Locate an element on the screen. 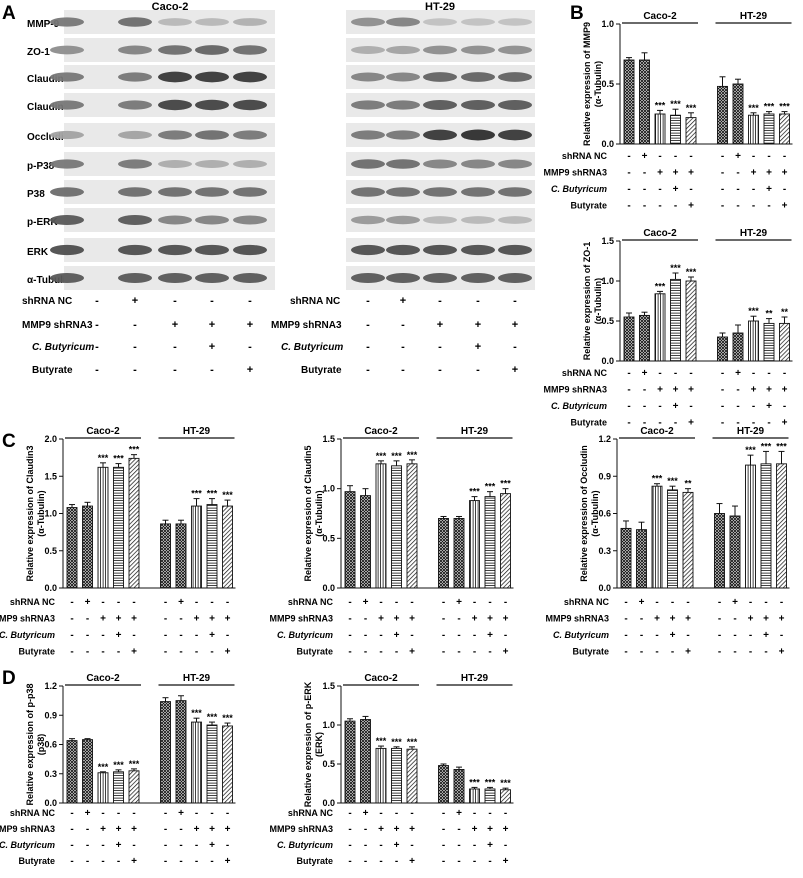 The height and width of the screenshot is (878, 803). significance-label: ** is located at coordinates (688, 484).